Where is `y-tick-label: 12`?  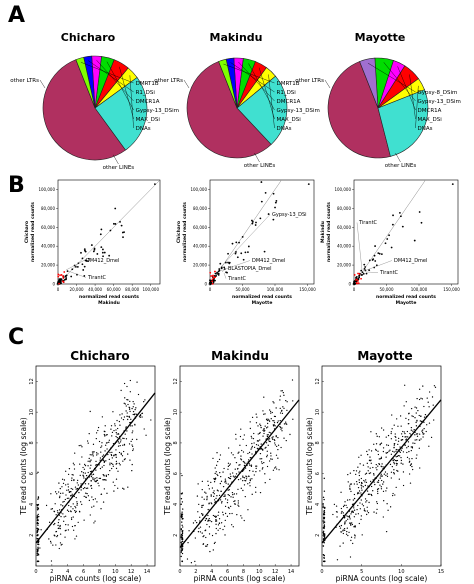 y-tick-label: 12 is located at coordinates (176, 381).